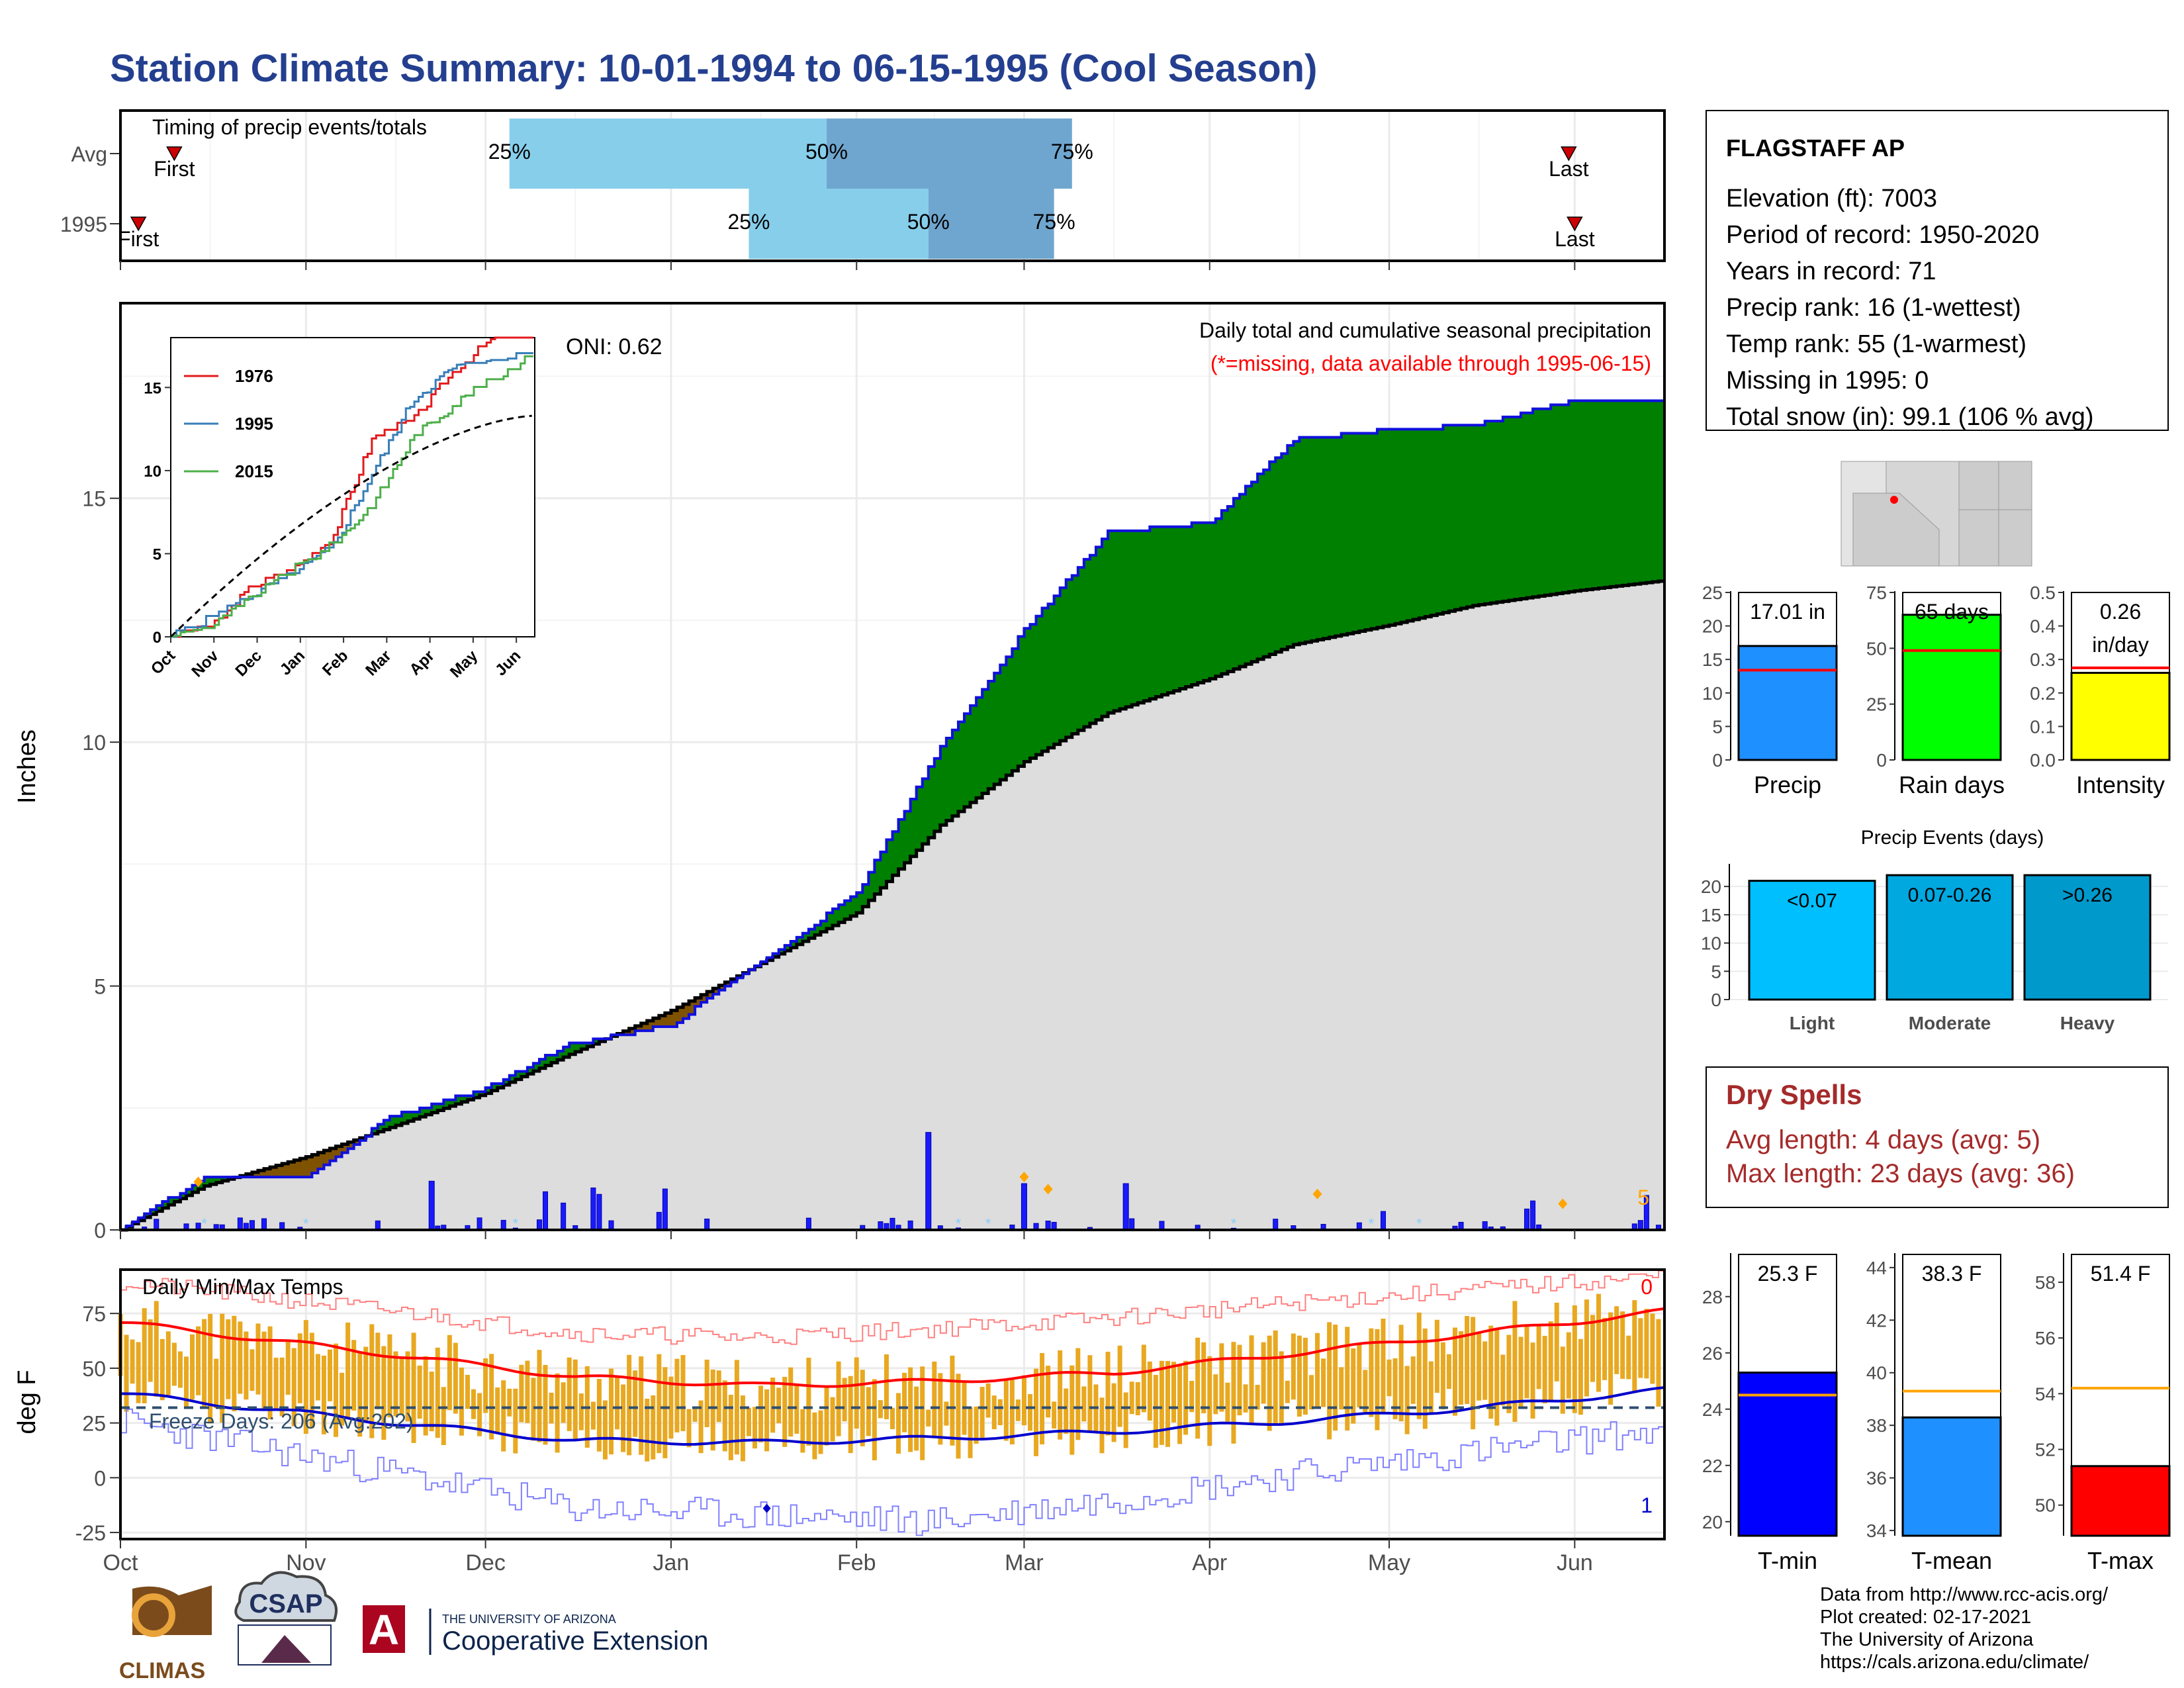 The image size is (2184, 1688). What do you see at coordinates (1643, 1197) in the screenshot?
I see `precip-corner-count: 5` at bounding box center [1643, 1197].